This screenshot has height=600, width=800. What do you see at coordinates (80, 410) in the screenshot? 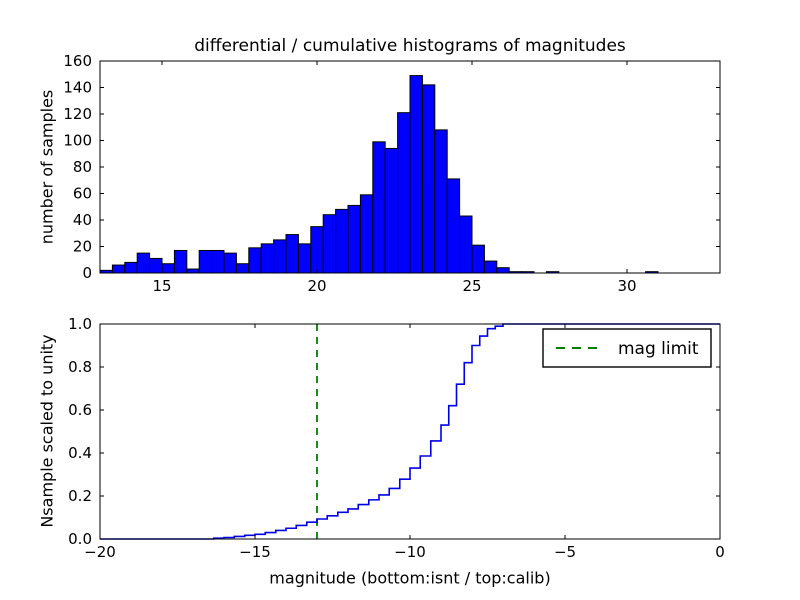
I see `y-tick-label: 0.6` at bounding box center [80, 410].